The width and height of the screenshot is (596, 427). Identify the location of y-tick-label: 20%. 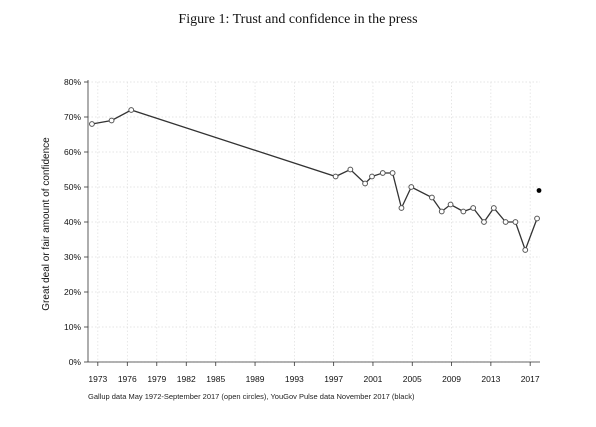
(72, 292).